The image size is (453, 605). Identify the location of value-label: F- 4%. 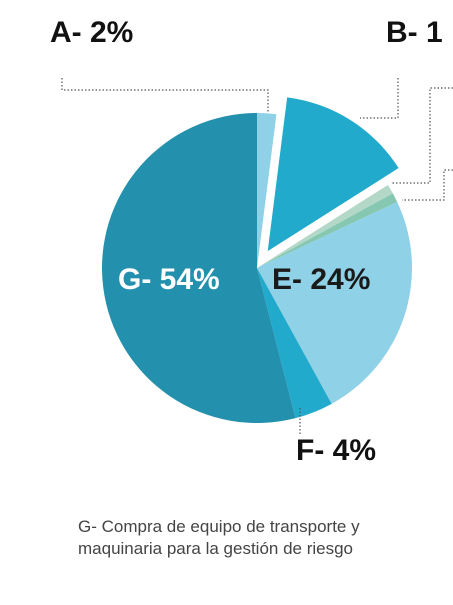
(336, 450).